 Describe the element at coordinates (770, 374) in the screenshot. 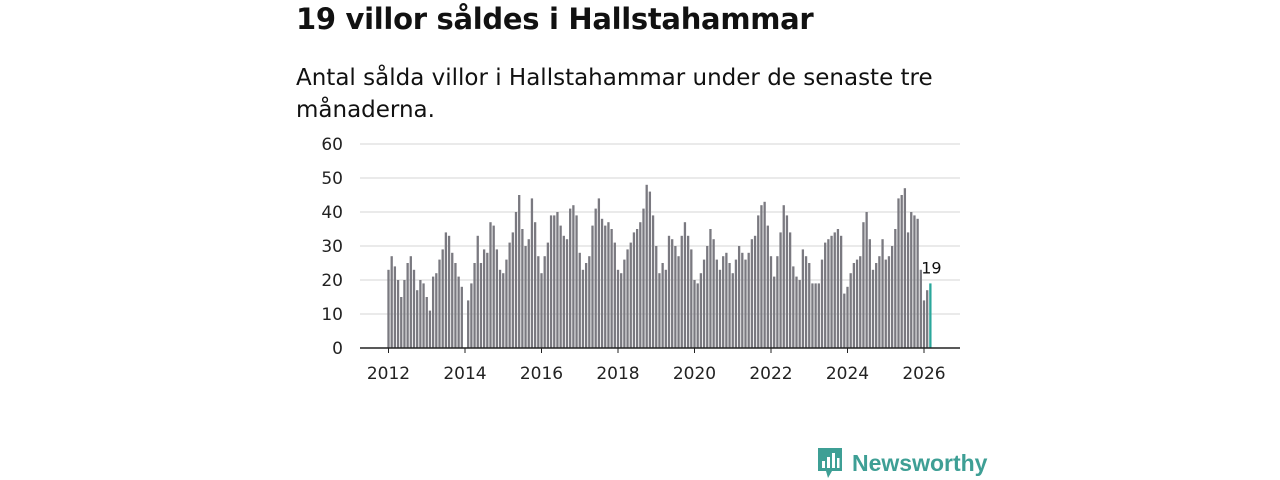

I see `x-tick-label: 2022` at that location.